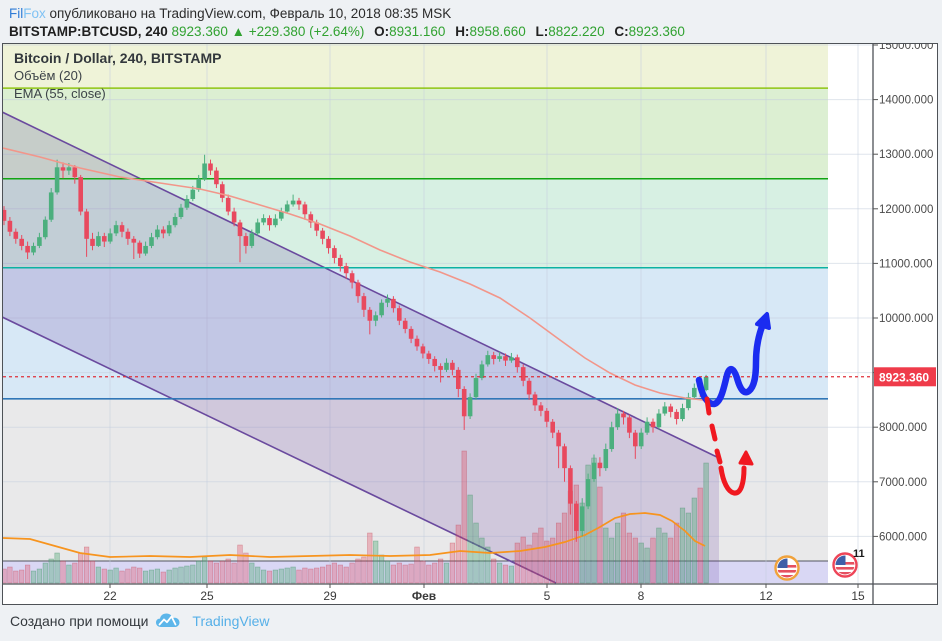 Image resolution: width=942 pixels, height=641 pixels. Describe the element at coordinates (88, 31) in the screenshot. I see `symbol-label: BITSTAMP:BTCUSD, 240` at that location.